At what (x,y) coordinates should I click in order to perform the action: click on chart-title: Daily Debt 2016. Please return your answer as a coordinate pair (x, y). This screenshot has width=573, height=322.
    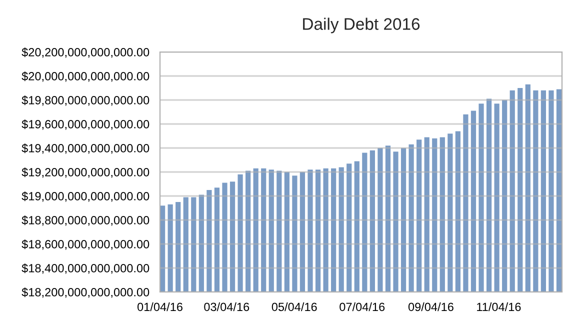
    Looking at the image, I should click on (361, 26).